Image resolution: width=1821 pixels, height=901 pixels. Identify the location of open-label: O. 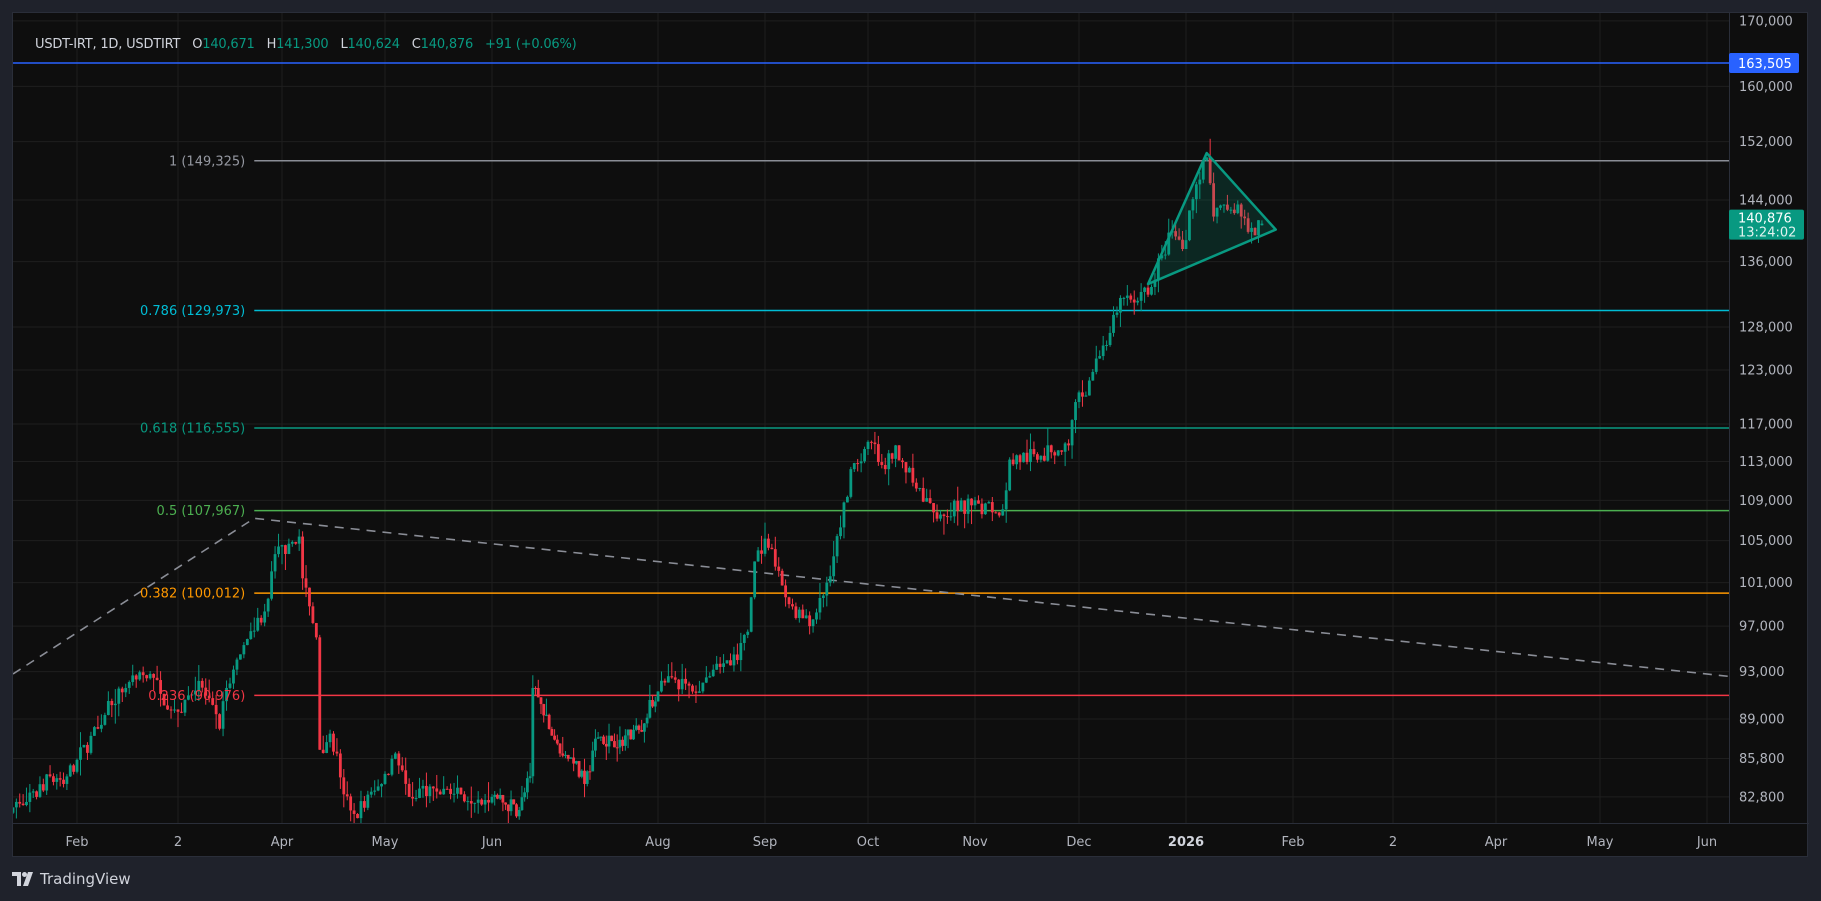
(197, 44).